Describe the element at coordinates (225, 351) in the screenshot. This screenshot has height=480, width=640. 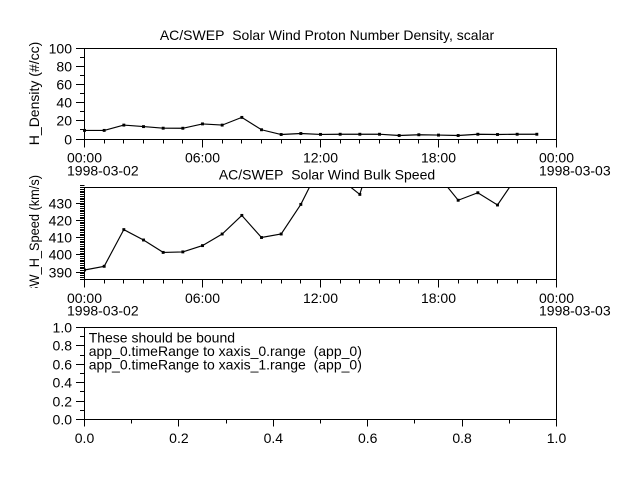
I see `svg-text:app_0.timeRange to xaxis_0.ran: app_0.timeRange to xaxis_0.range (app_0)` at that location.